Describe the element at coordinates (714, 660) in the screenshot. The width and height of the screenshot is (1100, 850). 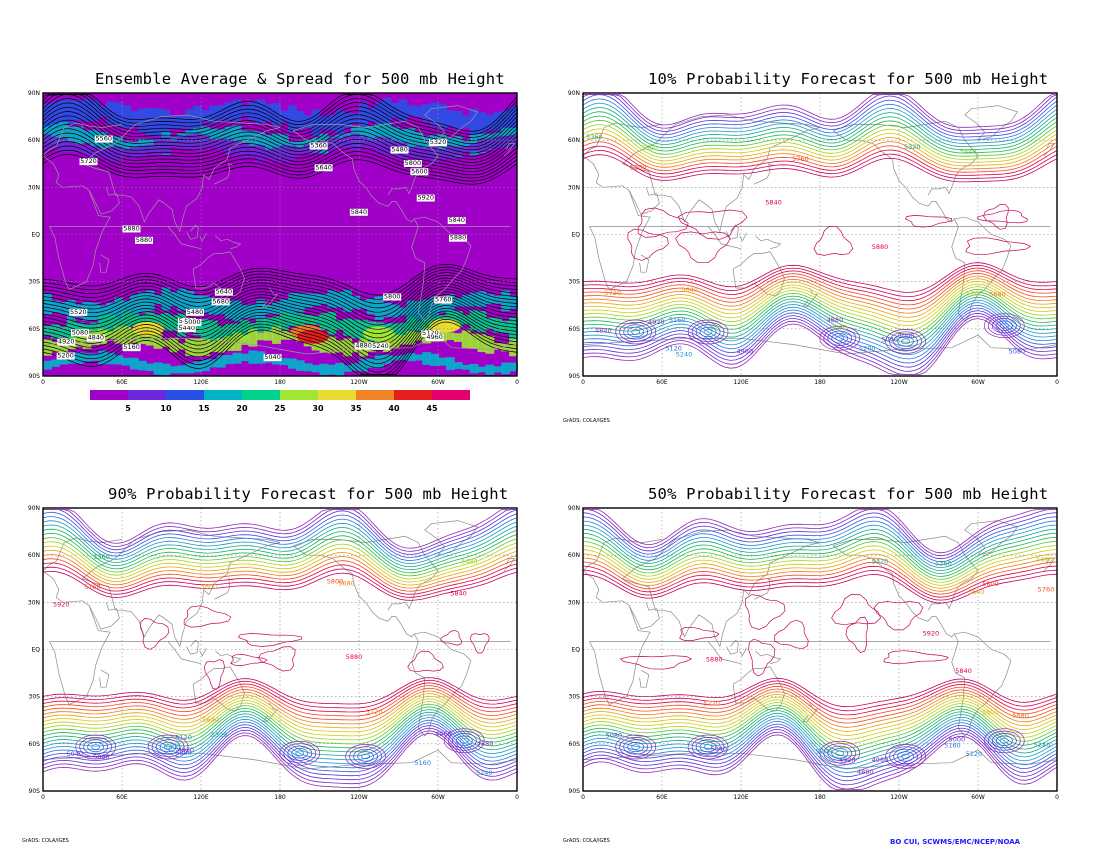
I see `p50-contour-label: 5880` at that location.